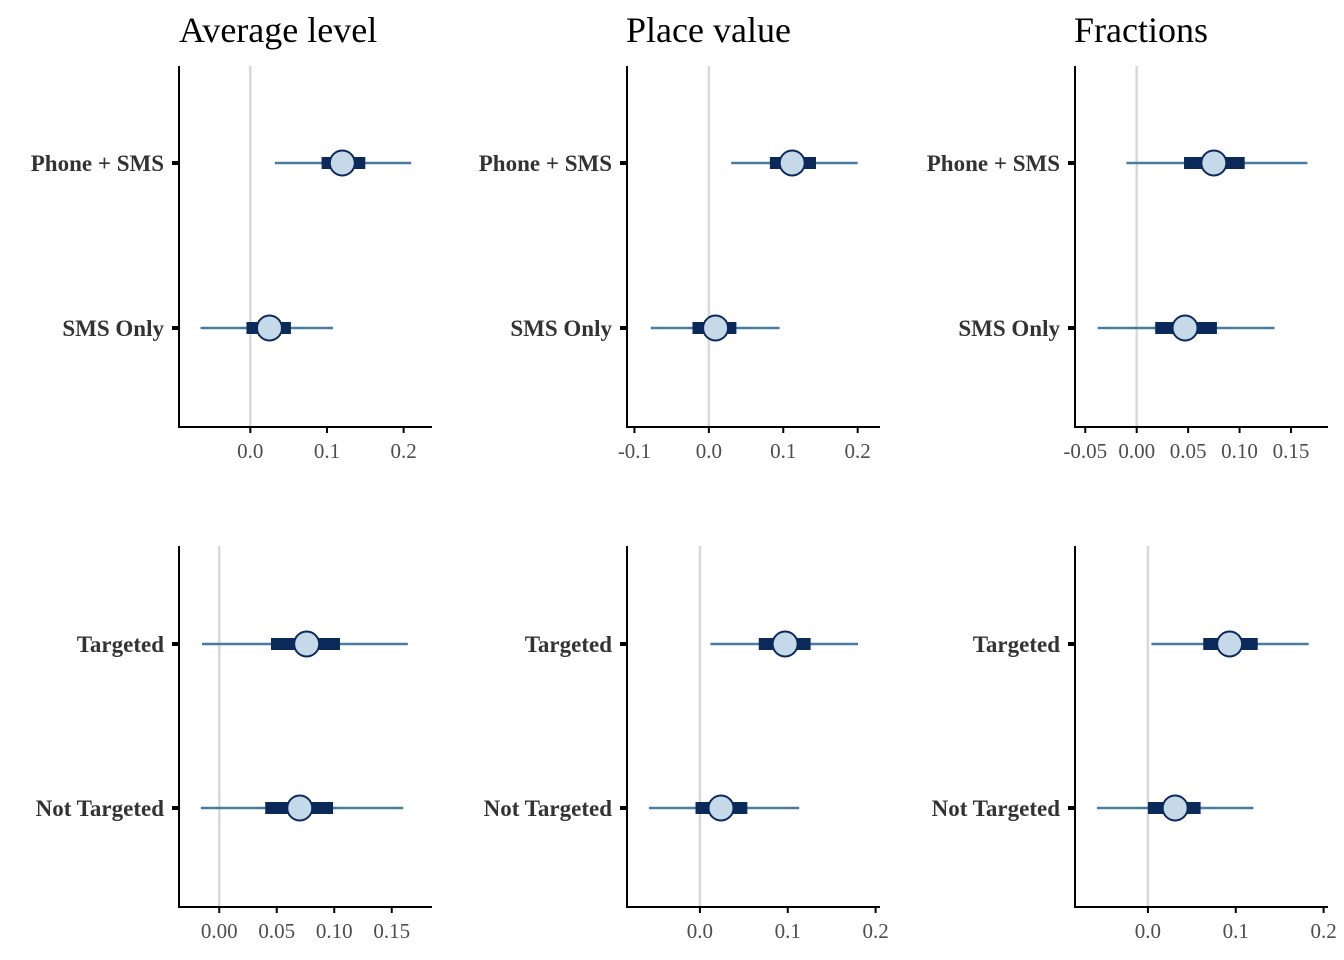 This screenshot has width=1344, height=960. What do you see at coordinates (634, 451) in the screenshot?
I see `x-tick-label: -0.1` at bounding box center [634, 451].